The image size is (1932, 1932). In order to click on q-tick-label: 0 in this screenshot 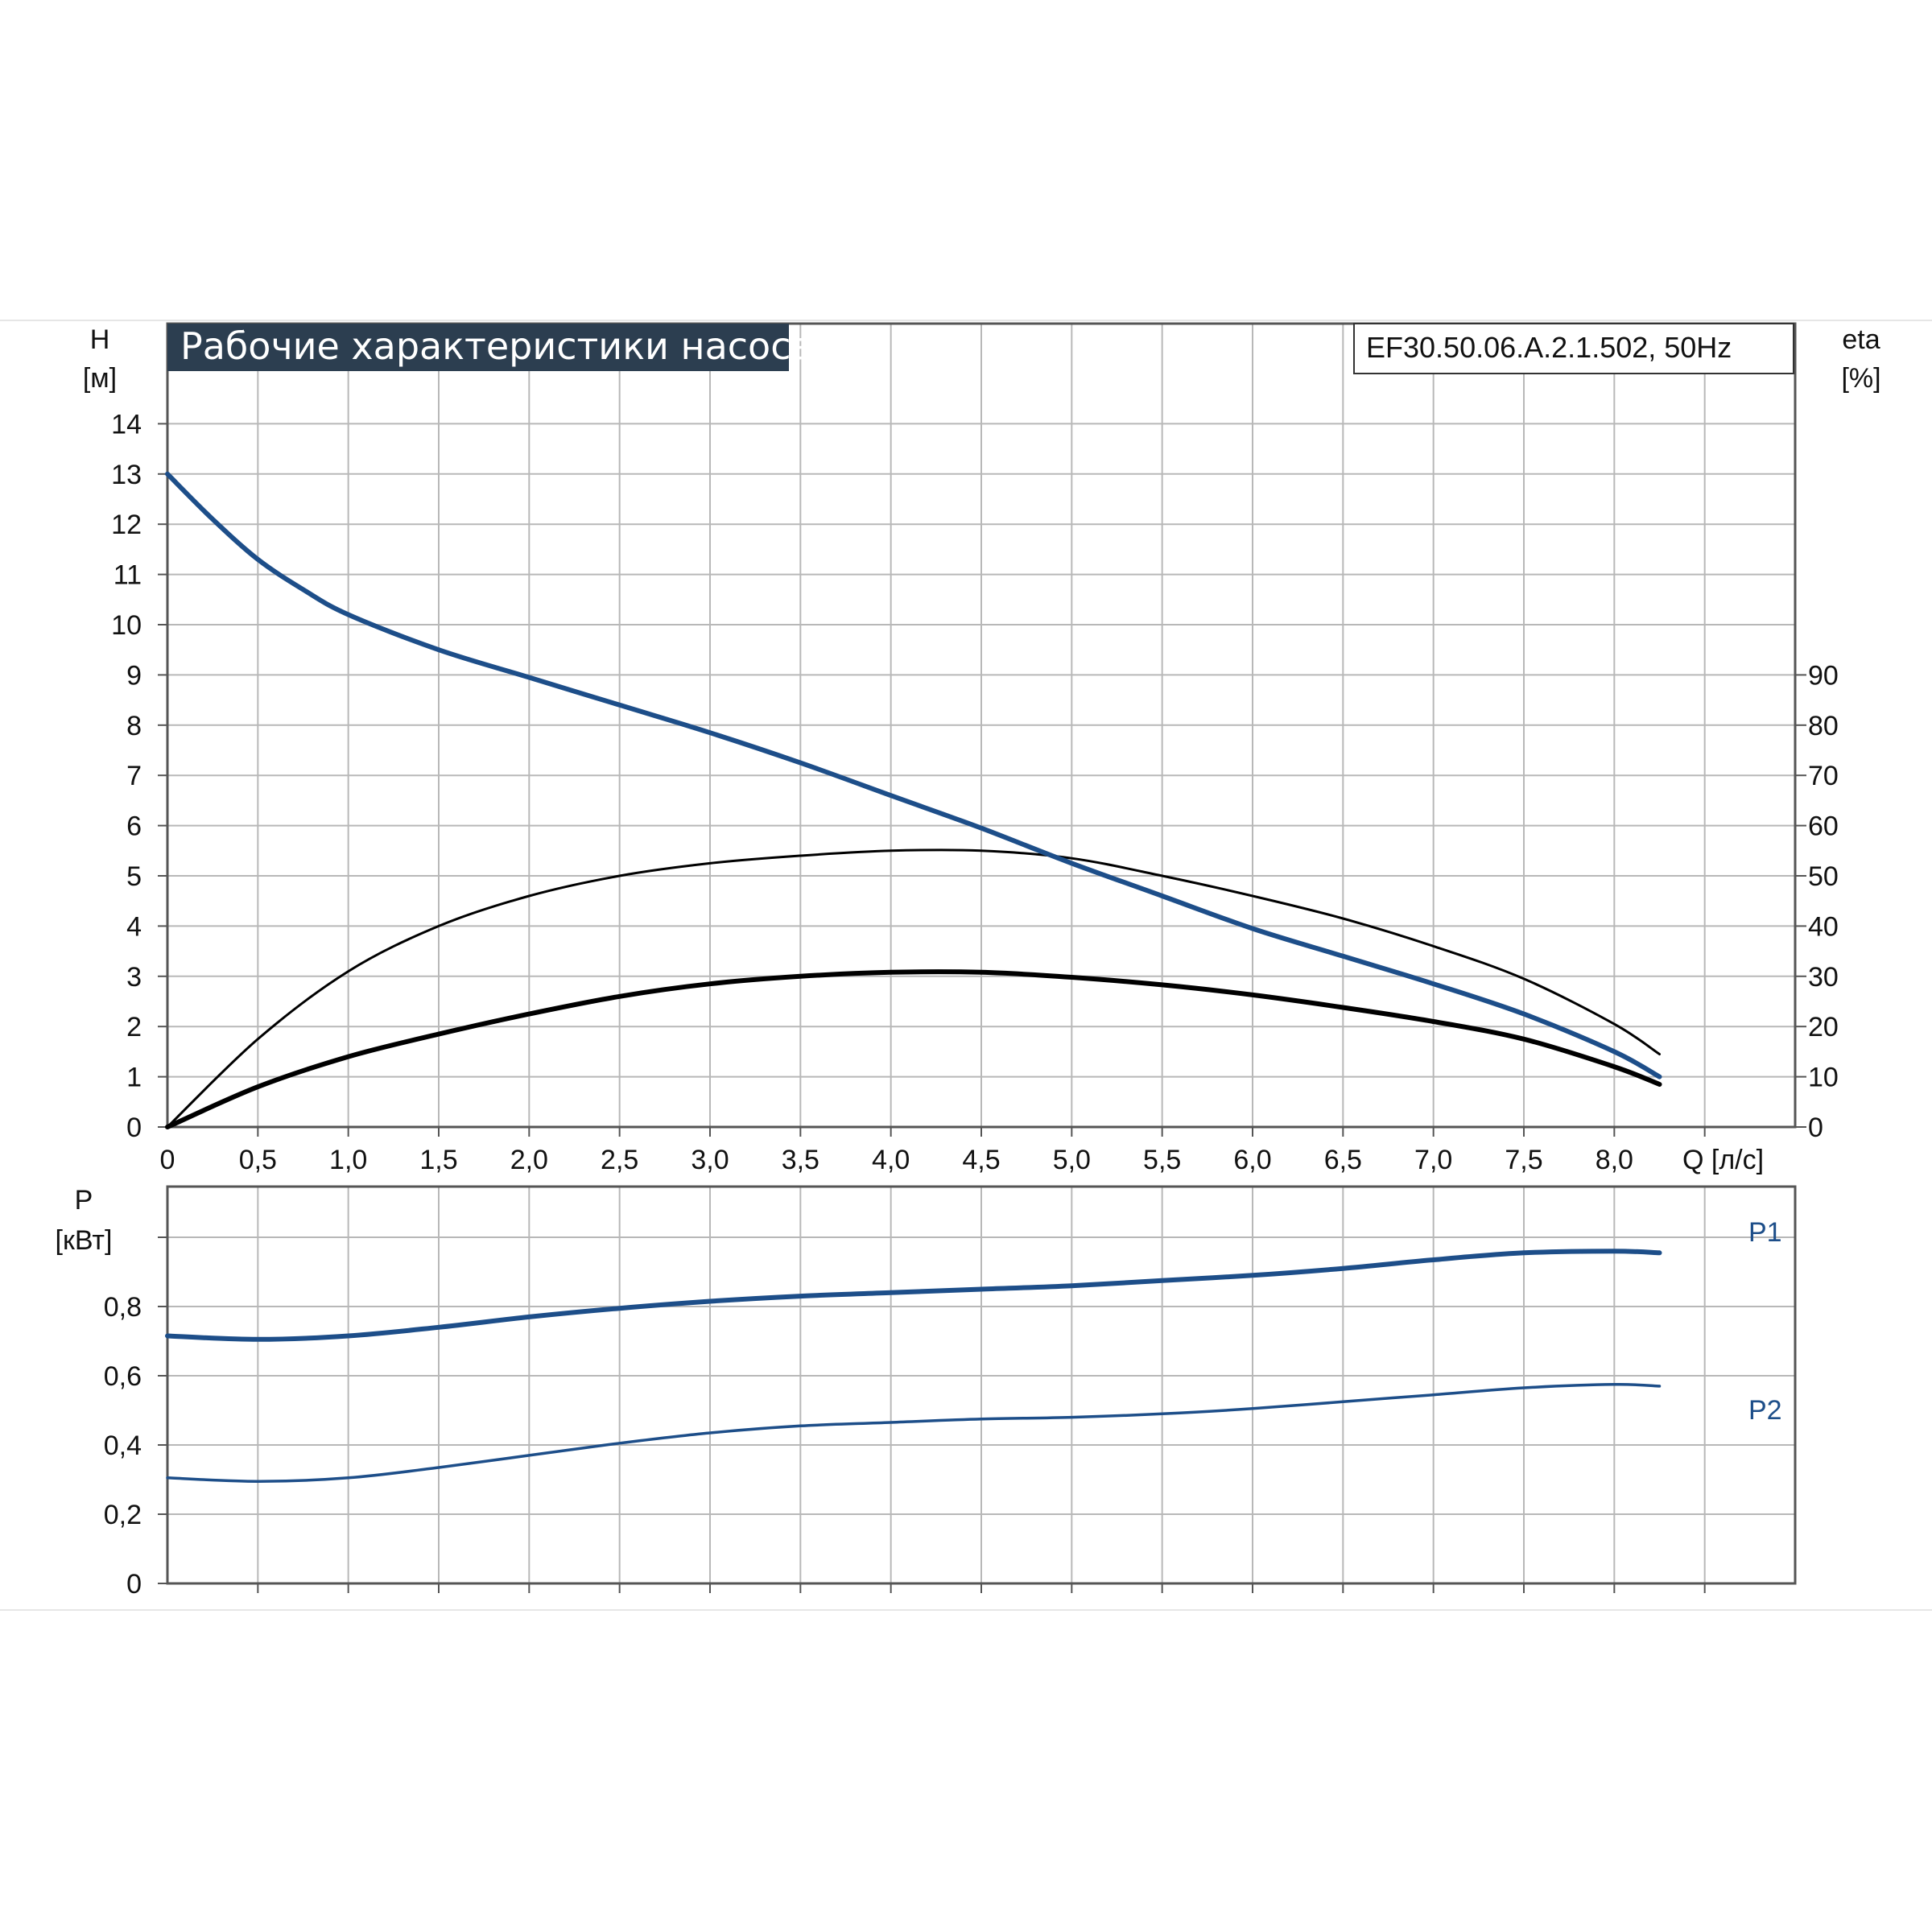, I will do `click(167, 1160)`.